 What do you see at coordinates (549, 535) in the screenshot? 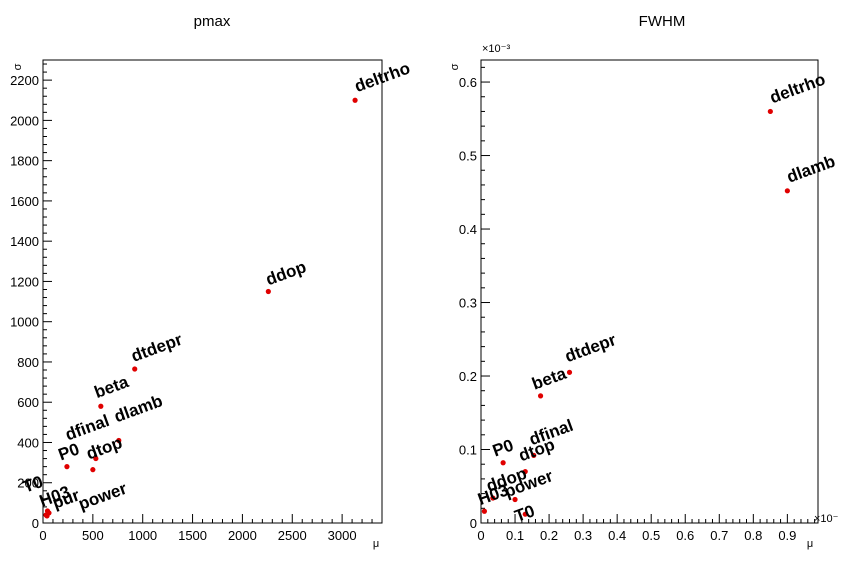
I see `x-tick-label: 0.2` at bounding box center [549, 535].